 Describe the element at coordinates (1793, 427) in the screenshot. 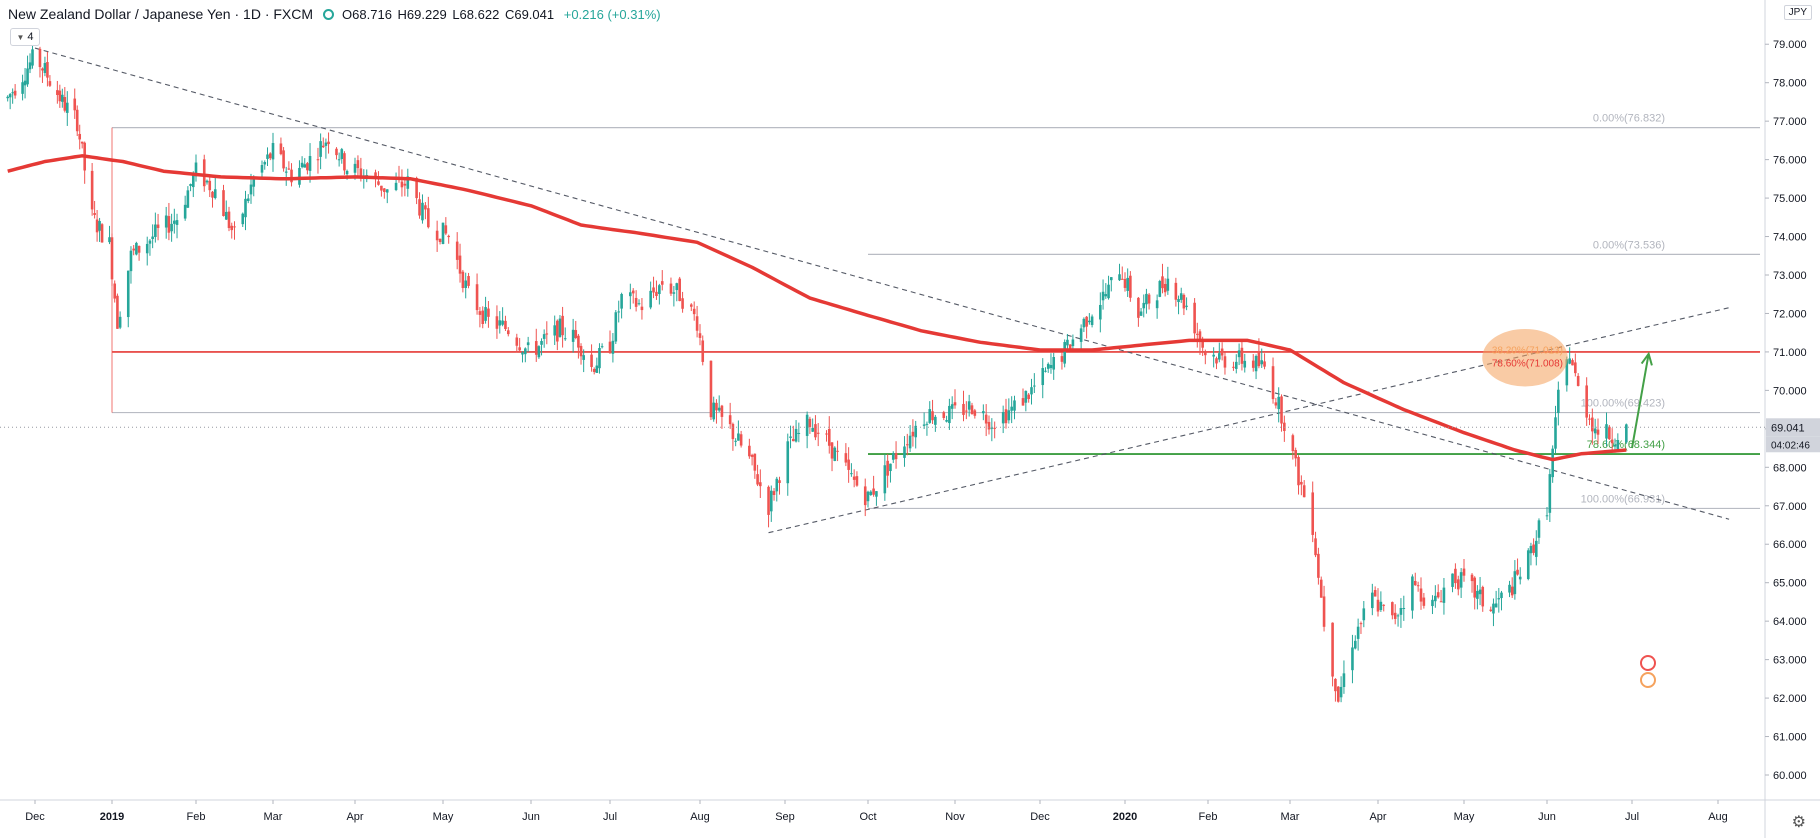

I see `last-price-box` at that location.